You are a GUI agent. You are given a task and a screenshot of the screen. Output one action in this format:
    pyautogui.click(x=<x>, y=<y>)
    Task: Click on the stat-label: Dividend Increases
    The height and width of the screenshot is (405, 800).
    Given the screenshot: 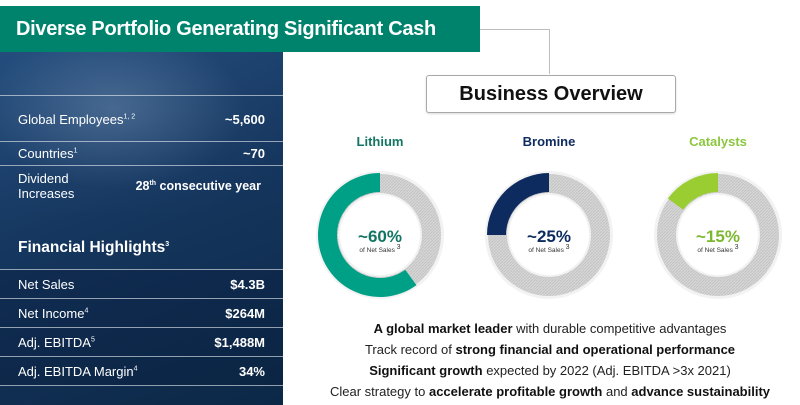 What is the action you would take?
    pyautogui.click(x=46, y=186)
    